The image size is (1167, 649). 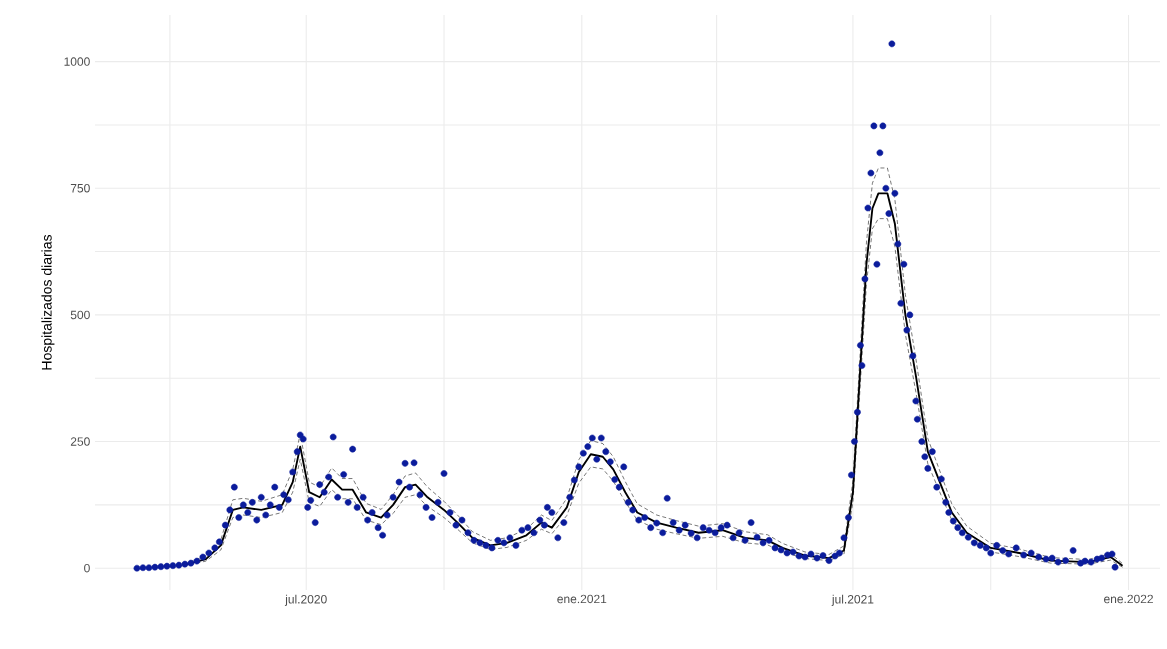 What do you see at coordinates (1128, 599) in the screenshot?
I see `x-tick-label: ene.2022` at bounding box center [1128, 599].